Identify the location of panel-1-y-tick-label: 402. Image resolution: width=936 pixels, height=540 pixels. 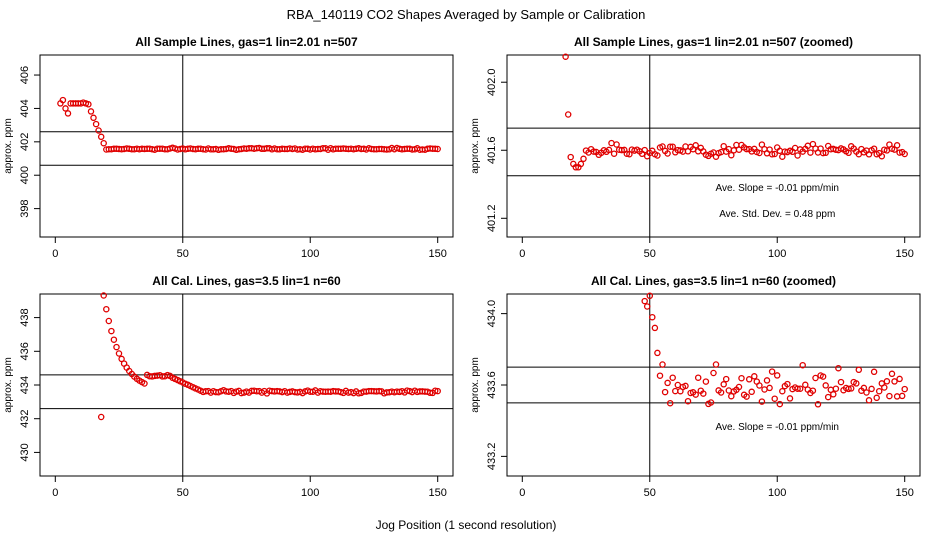
(25, 142).